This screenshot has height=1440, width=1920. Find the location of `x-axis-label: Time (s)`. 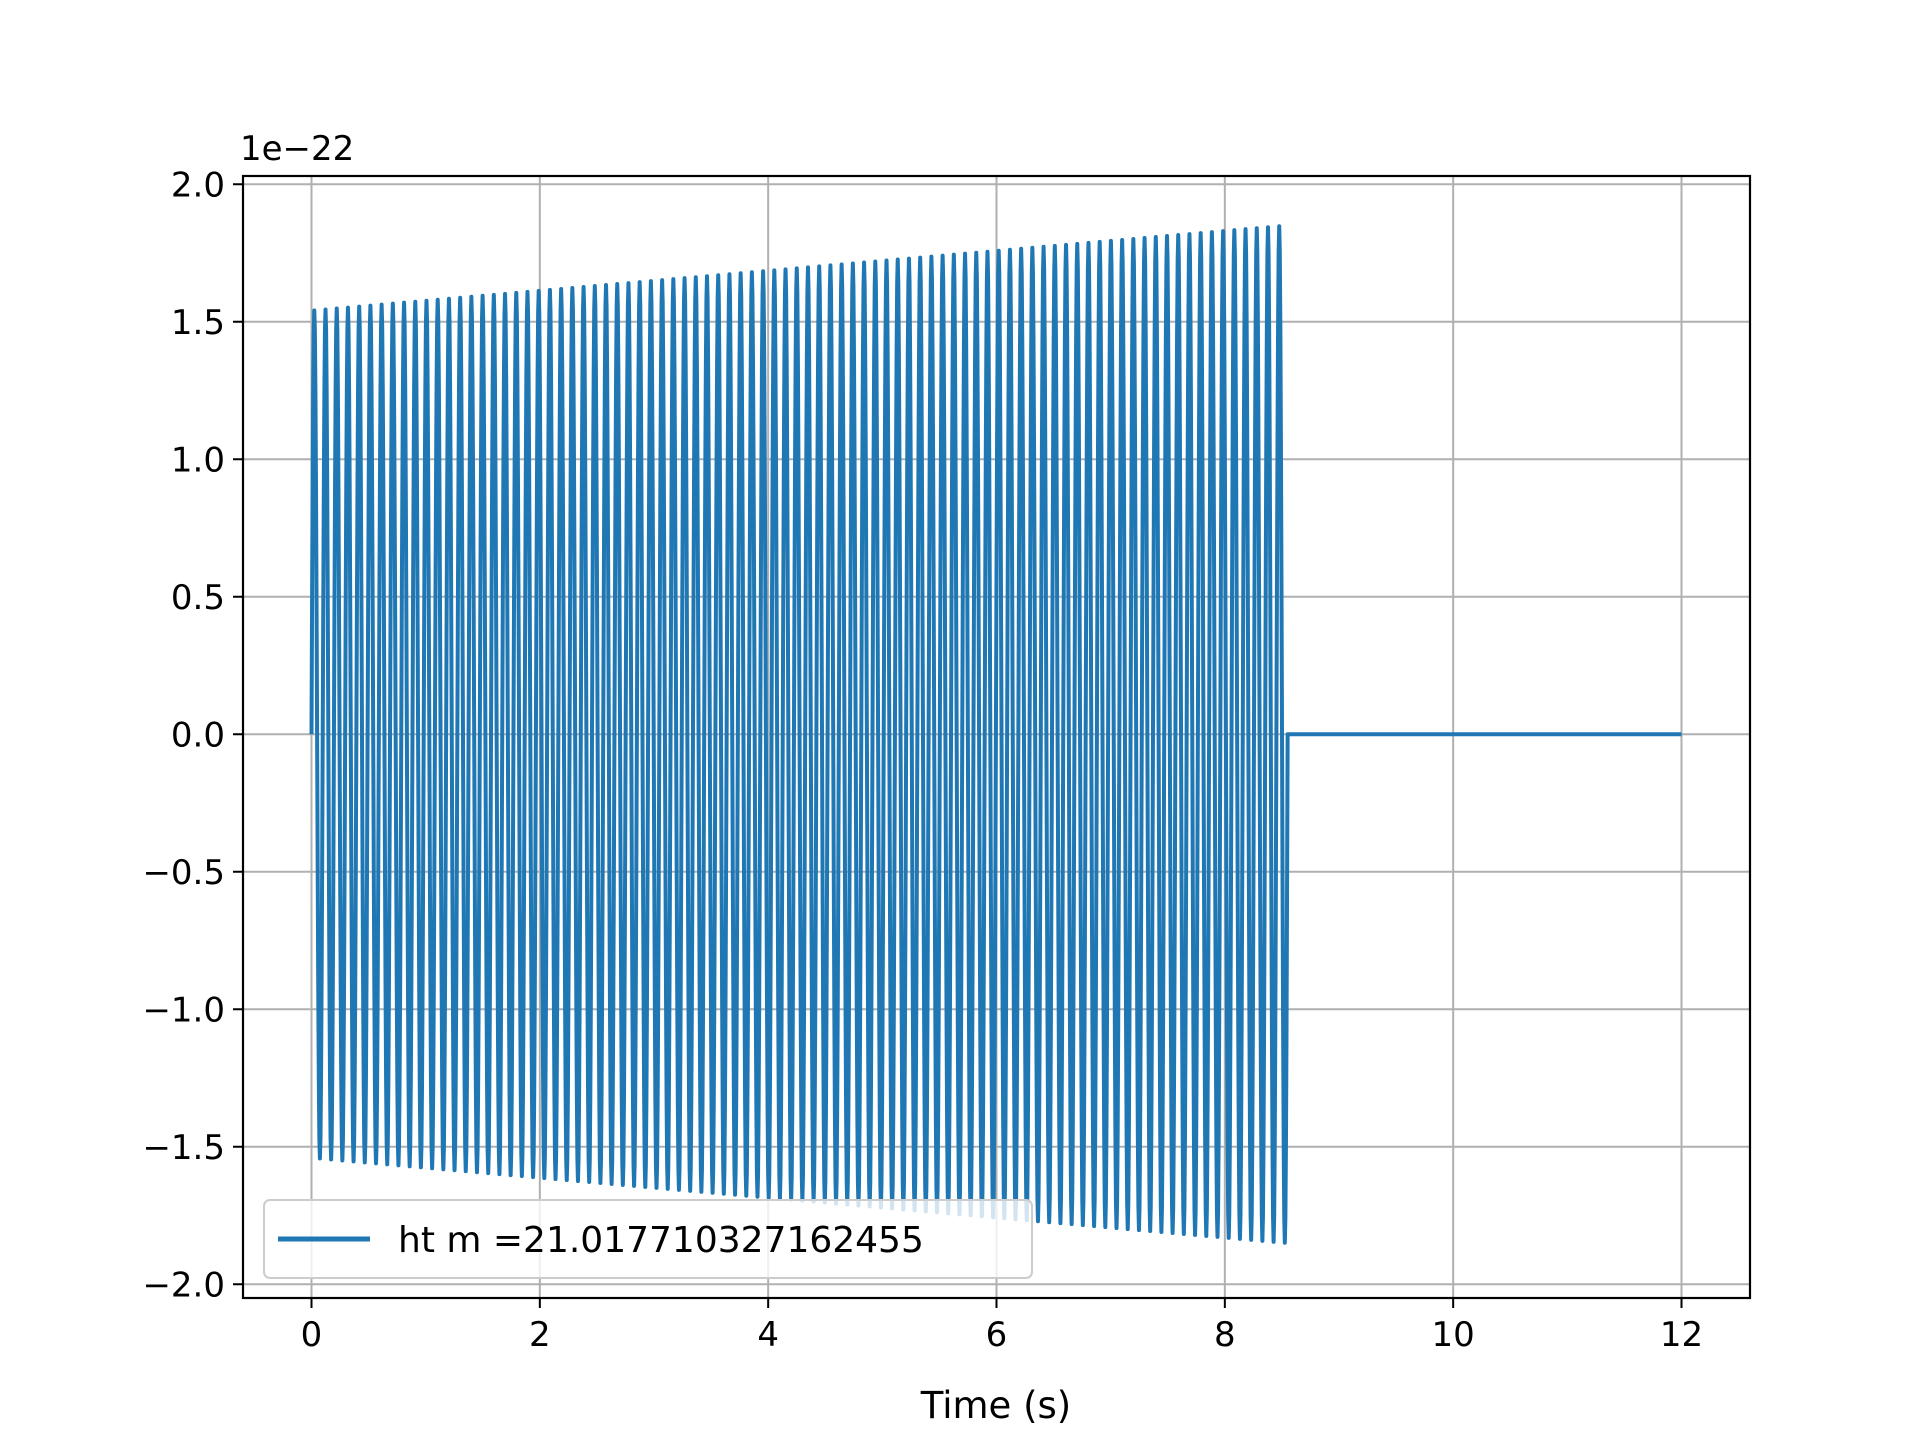

x-axis-label: Time (s) is located at coordinates (995, 1405).